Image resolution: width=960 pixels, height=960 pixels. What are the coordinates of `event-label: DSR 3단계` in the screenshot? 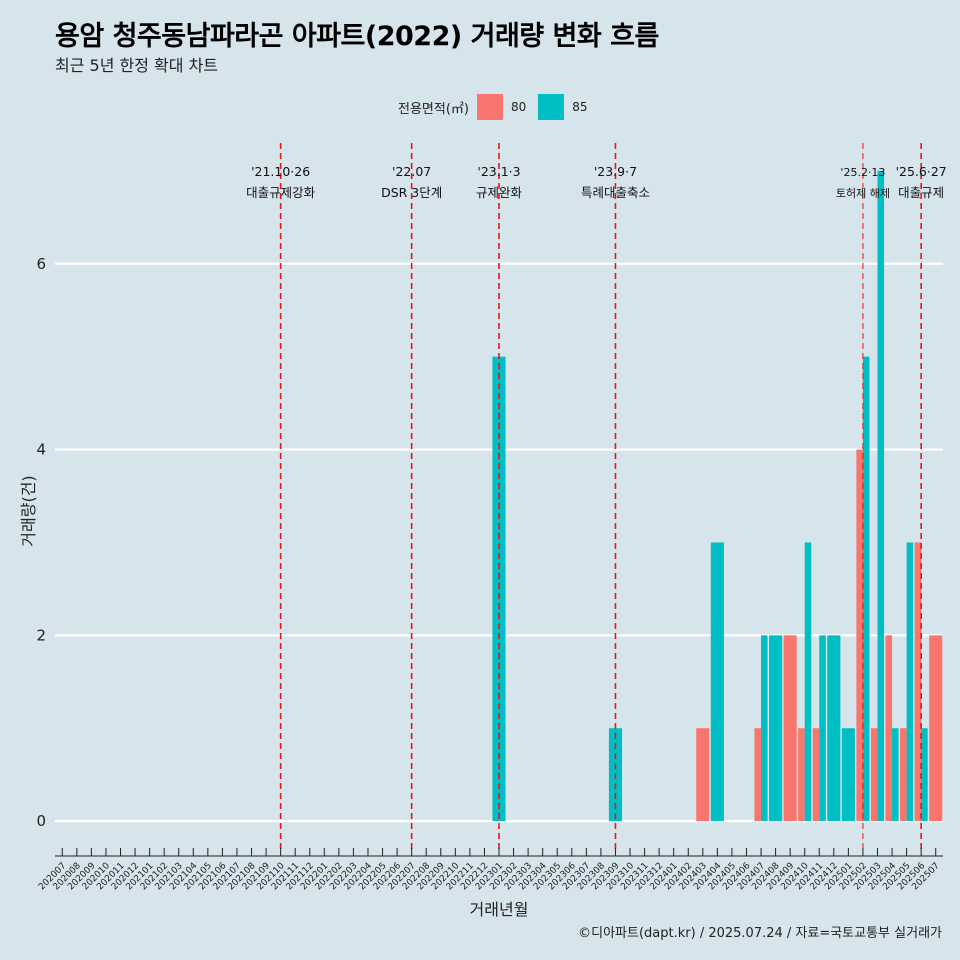 It's located at (411, 192).